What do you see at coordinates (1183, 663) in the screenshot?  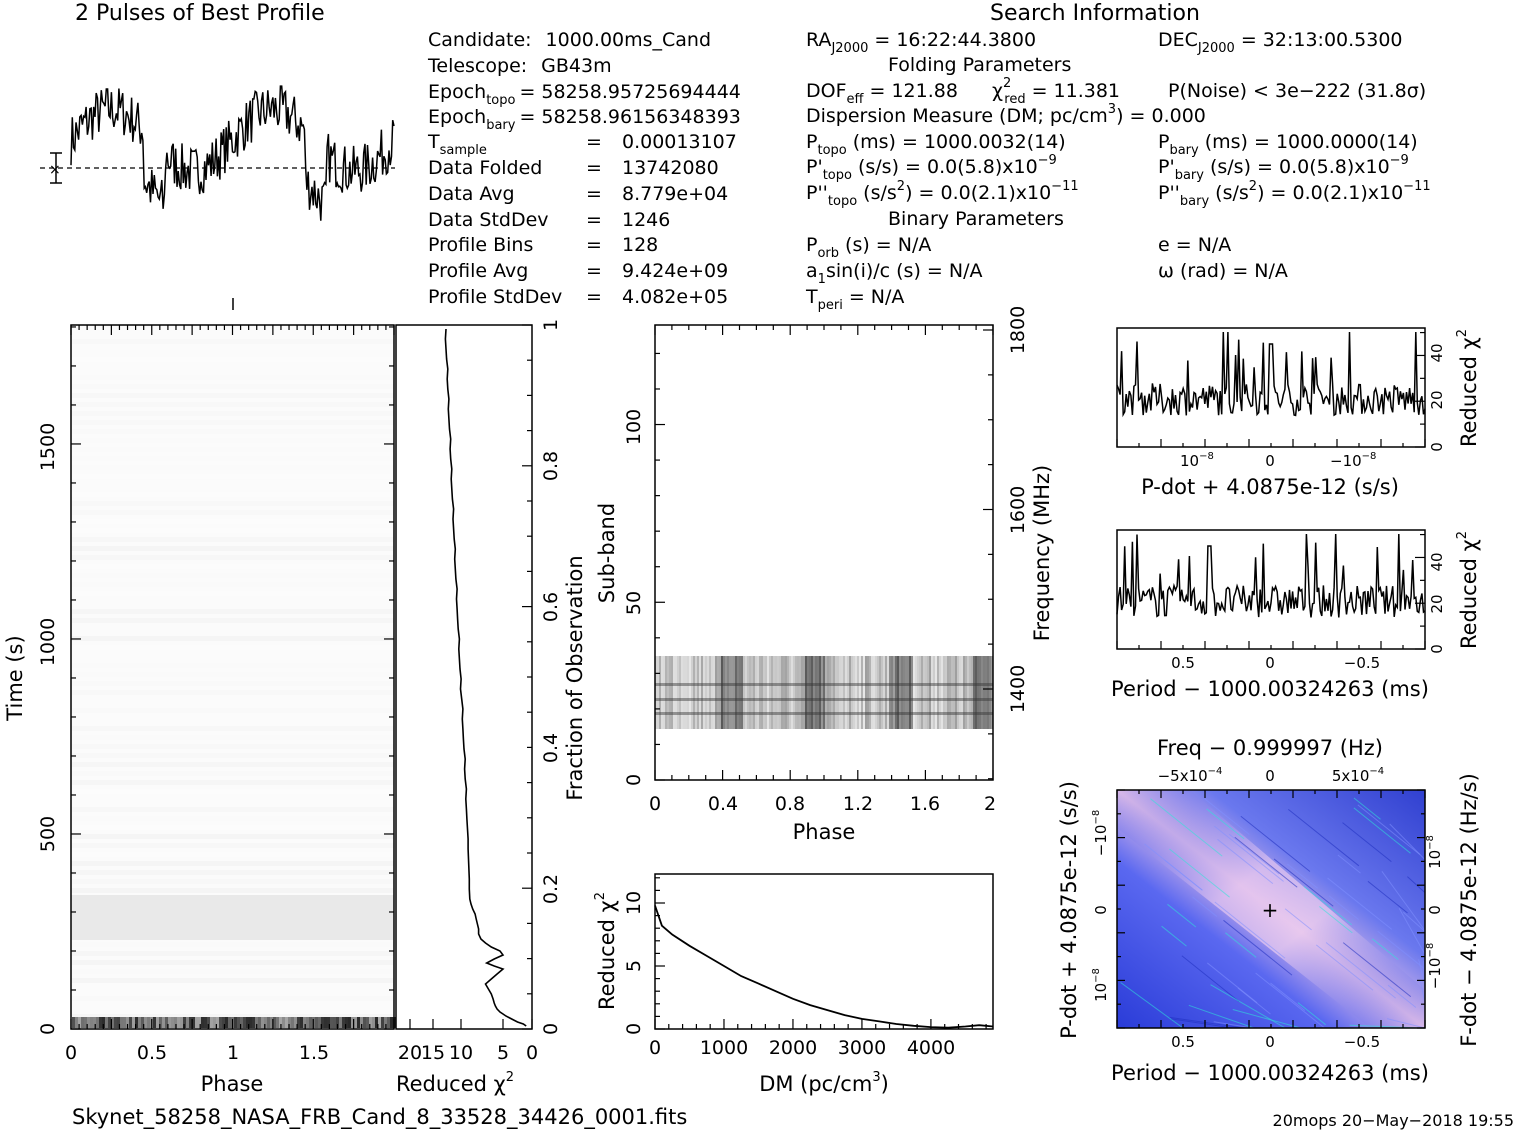 I see `per-xtick-05: 0.5` at bounding box center [1183, 663].